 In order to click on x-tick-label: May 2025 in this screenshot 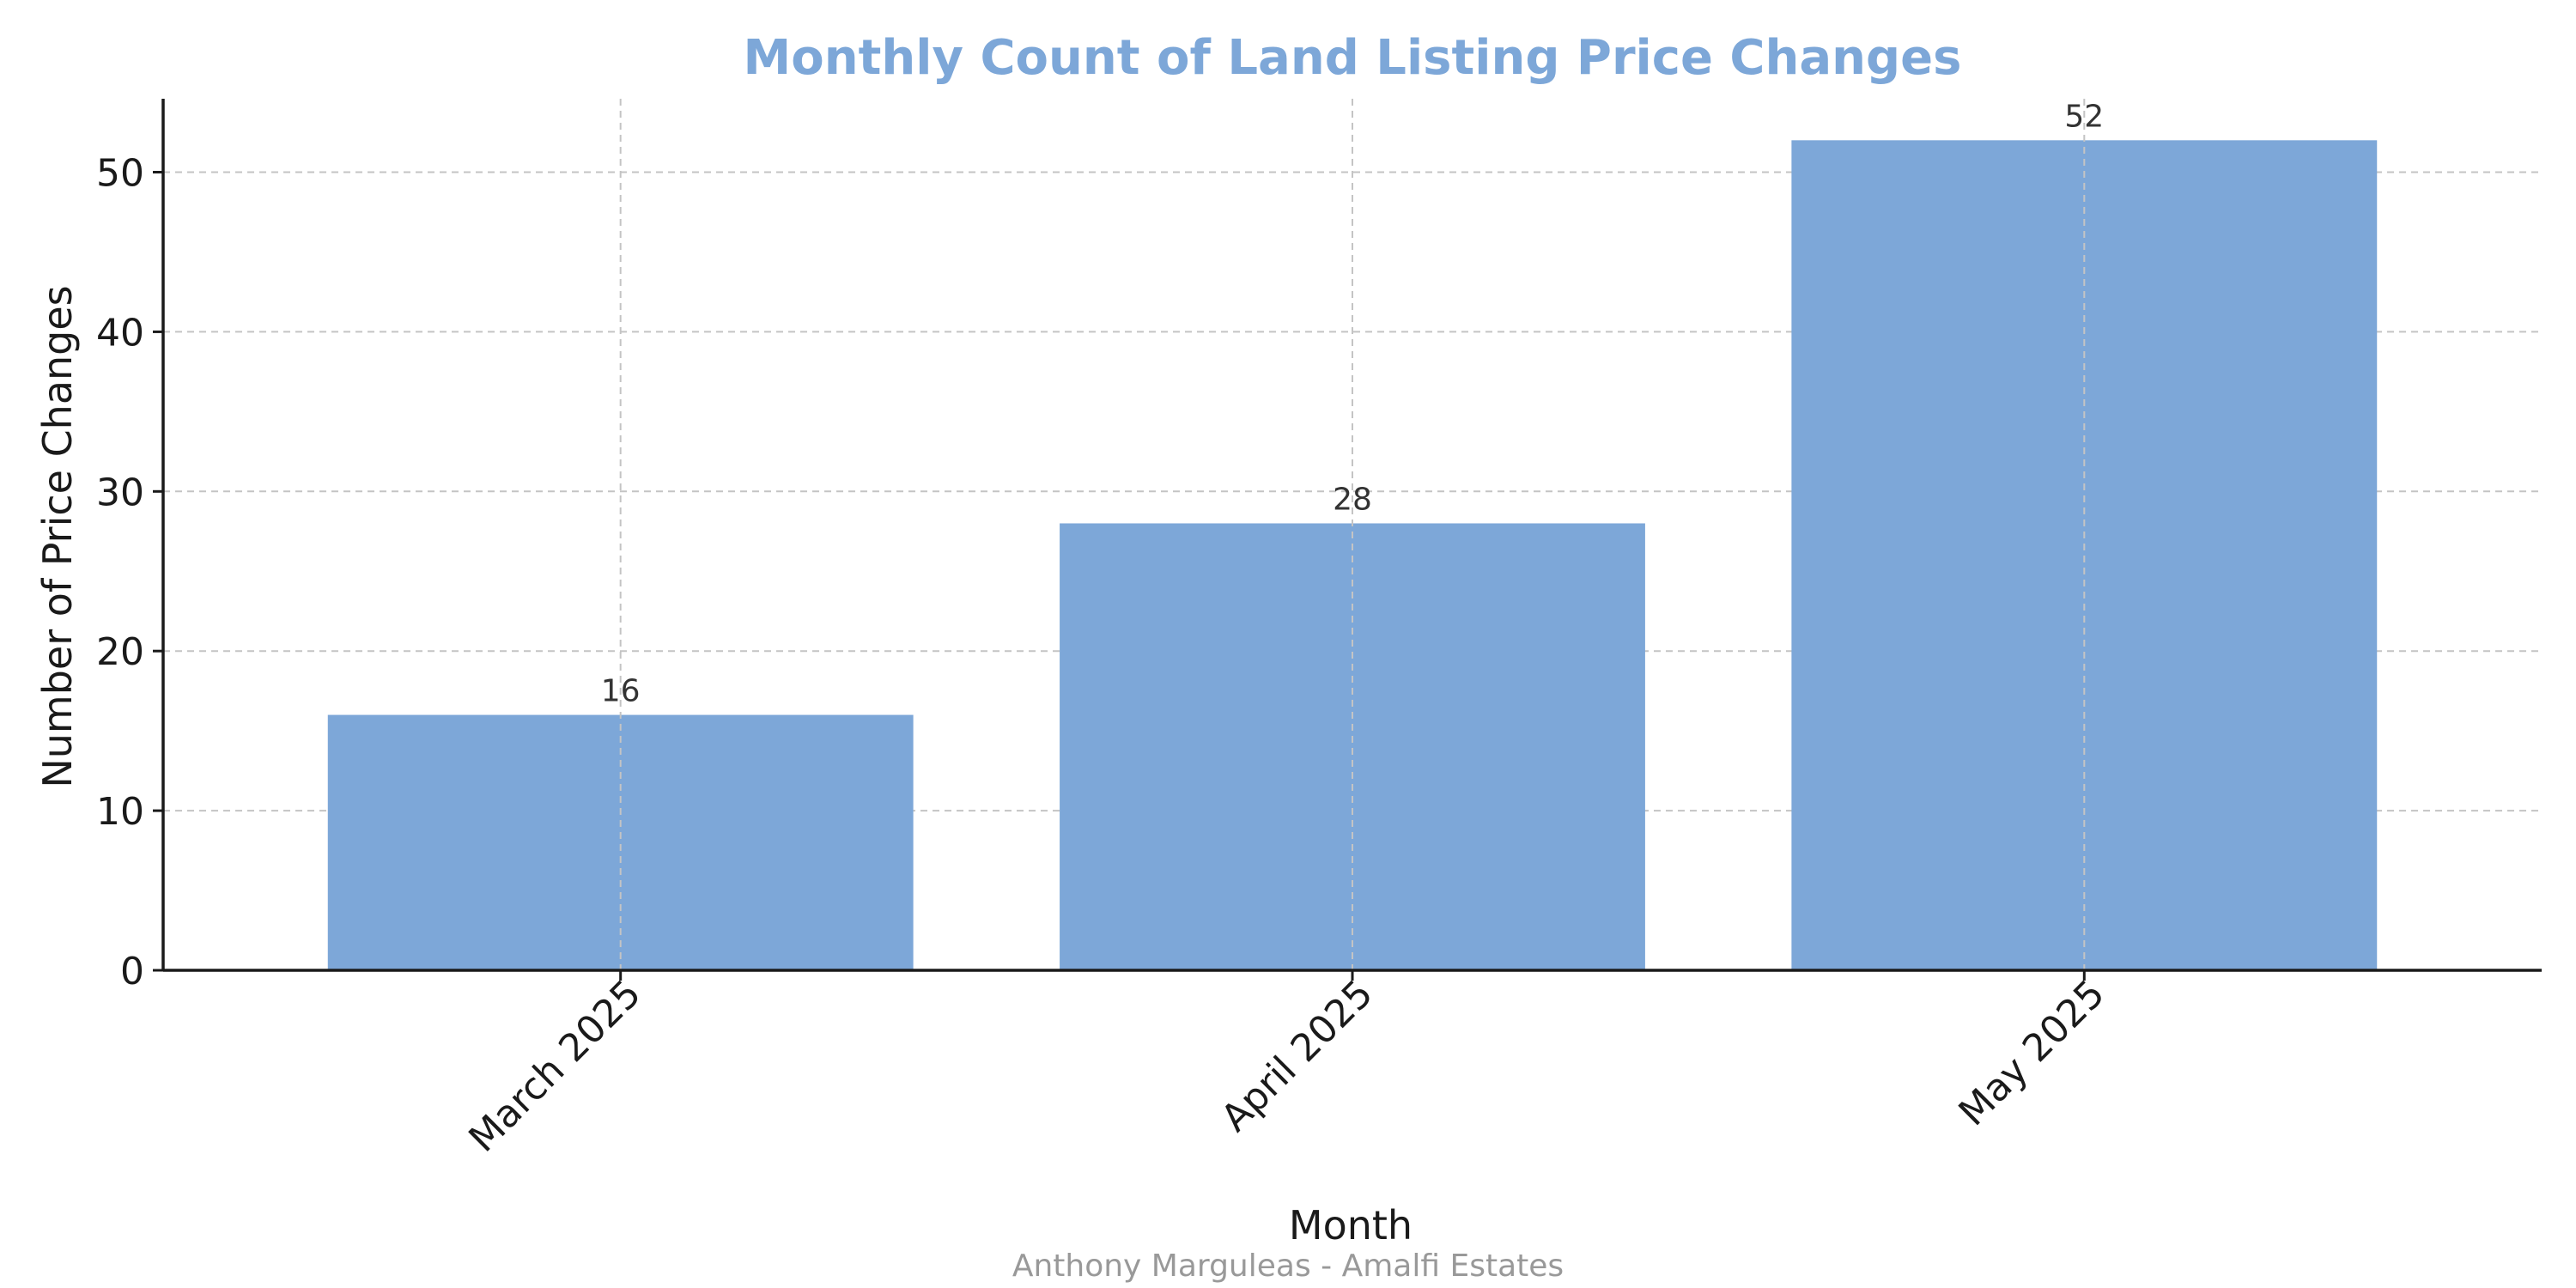, I will do `click(2032, 1053)`.